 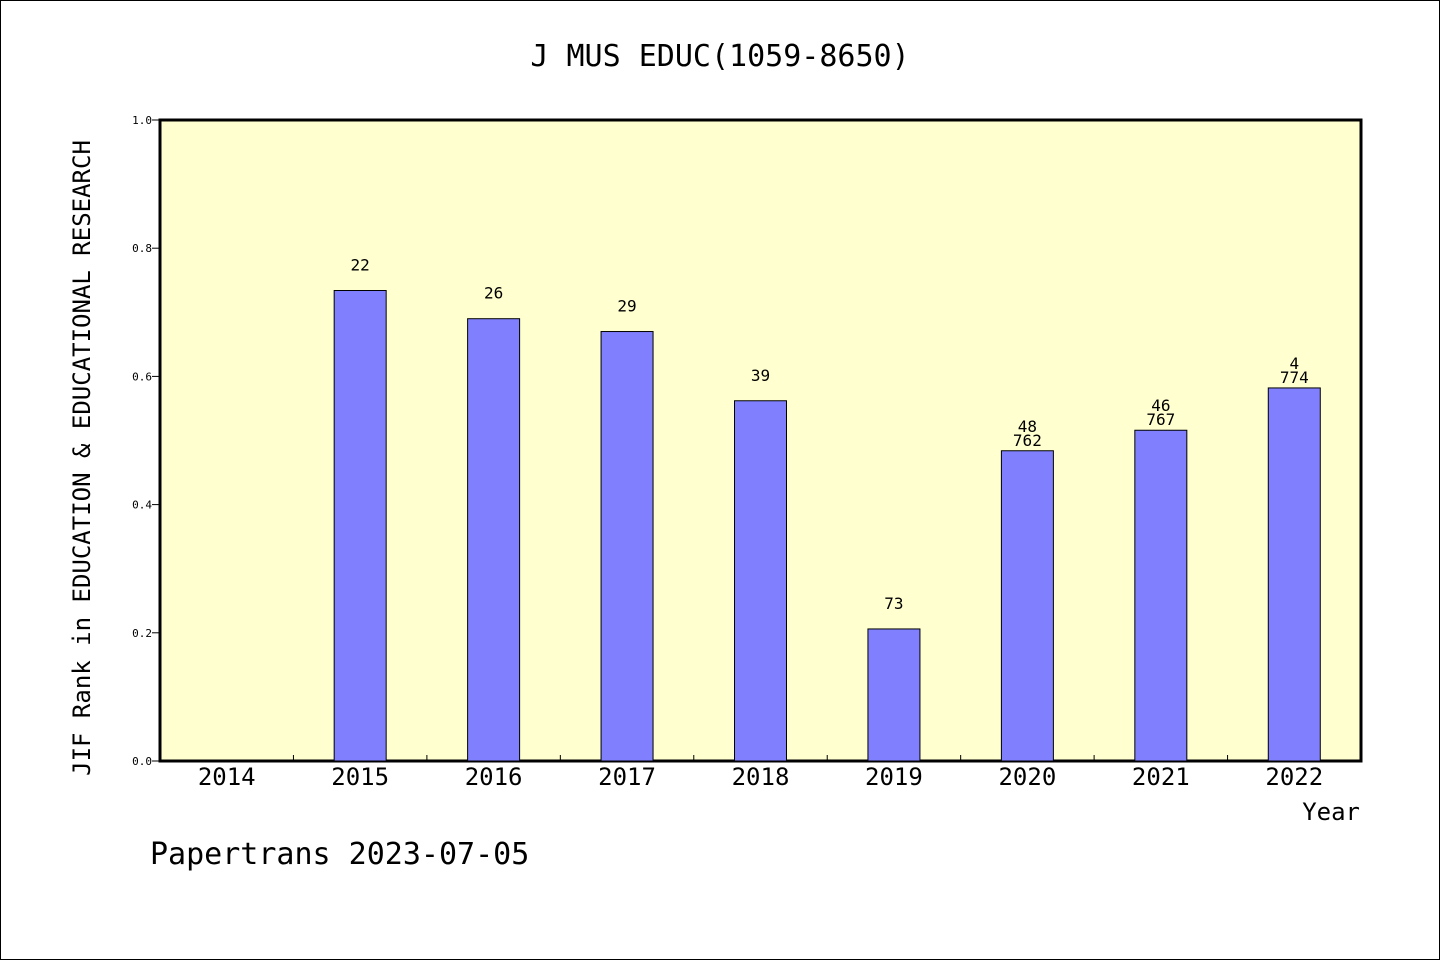 What do you see at coordinates (1294, 377) in the screenshot?
I see `bar-data-label: 774` at bounding box center [1294, 377].